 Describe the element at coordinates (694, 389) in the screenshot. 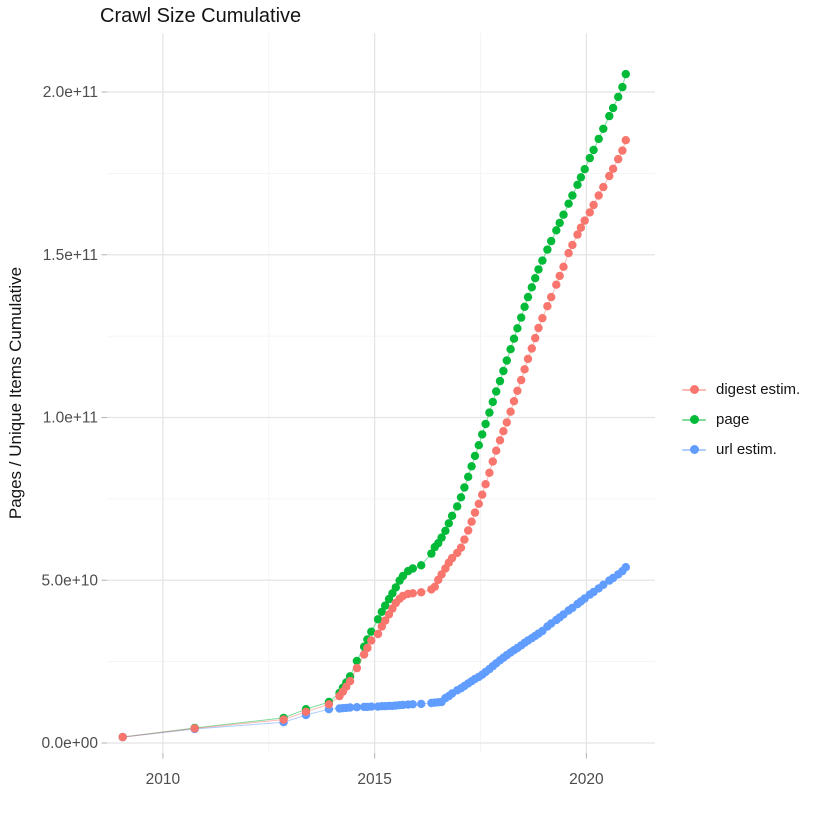

I see `legend-key-digest-estim` at that location.